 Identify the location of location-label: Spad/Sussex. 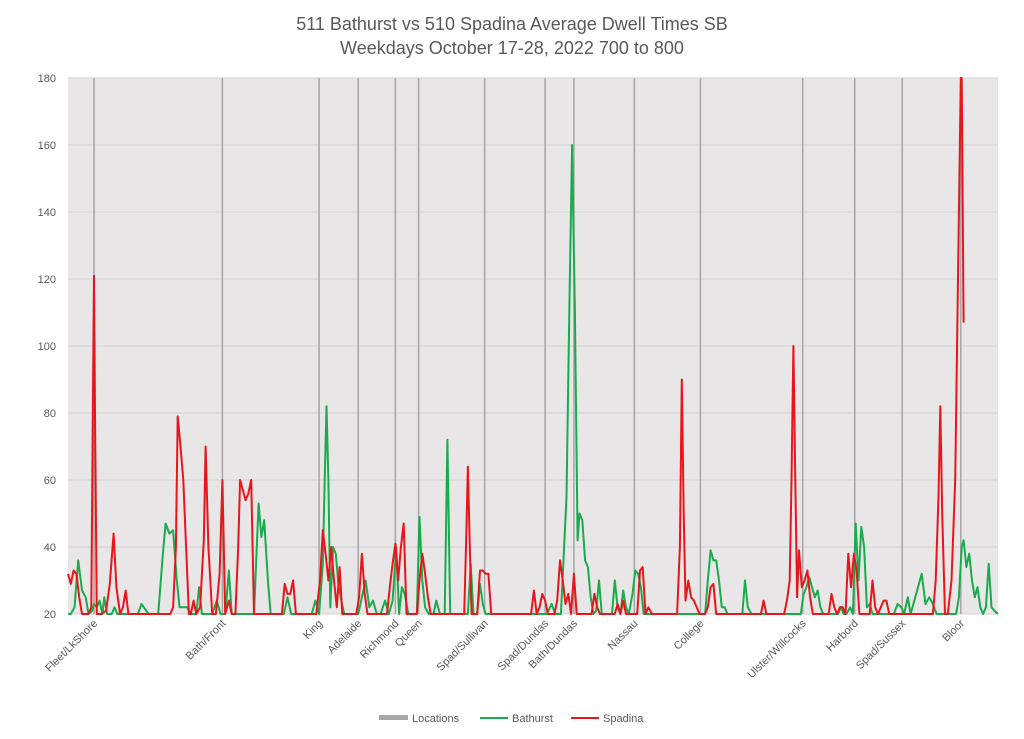
(881, 644).